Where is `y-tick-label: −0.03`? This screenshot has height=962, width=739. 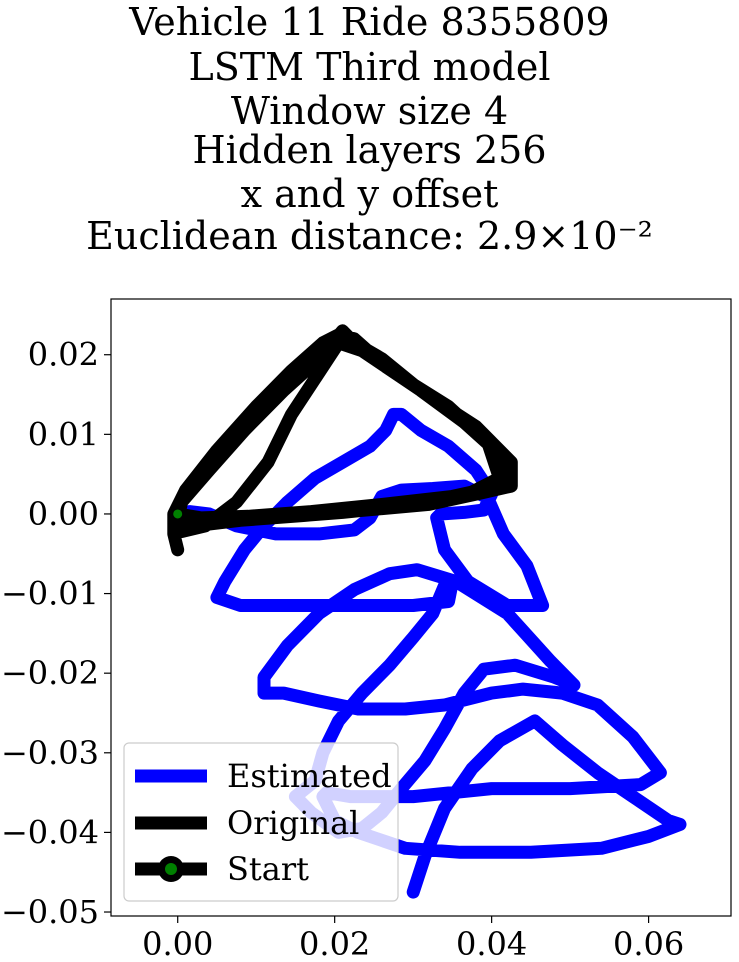 y-tick-label: −0.03 is located at coordinates (50, 753).